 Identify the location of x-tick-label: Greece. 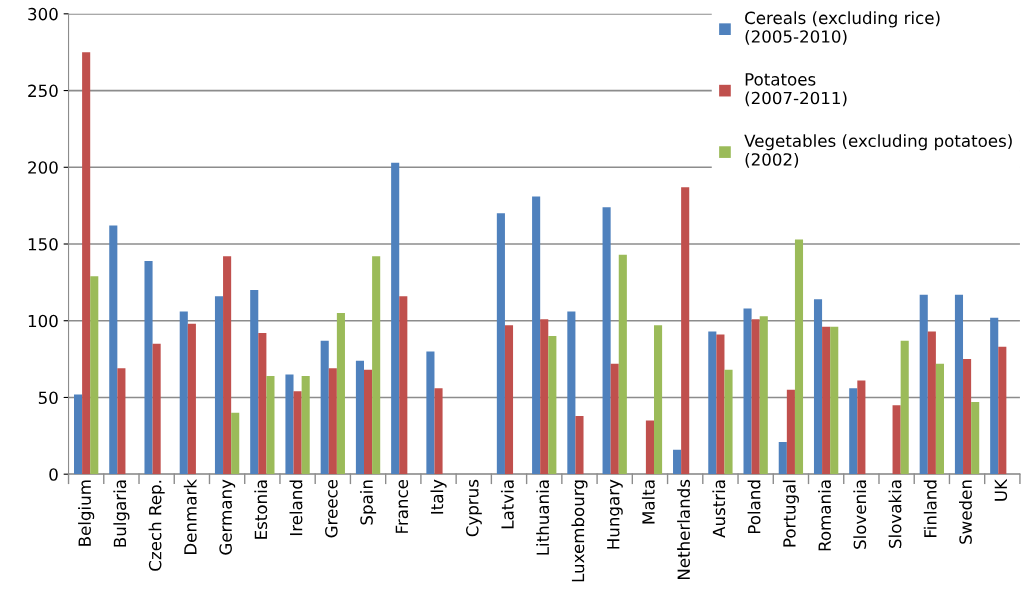
(331, 508).